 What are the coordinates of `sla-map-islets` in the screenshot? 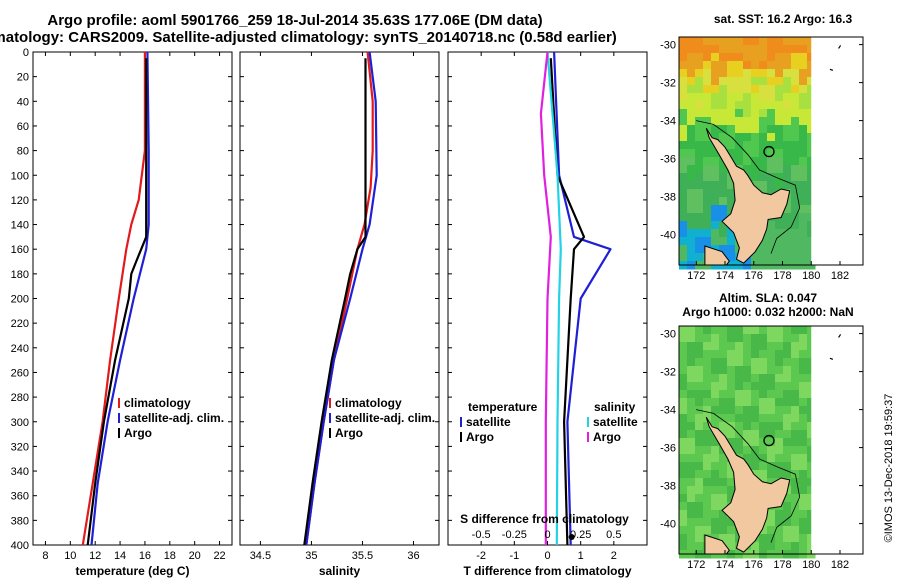 It's located at (835, 347).